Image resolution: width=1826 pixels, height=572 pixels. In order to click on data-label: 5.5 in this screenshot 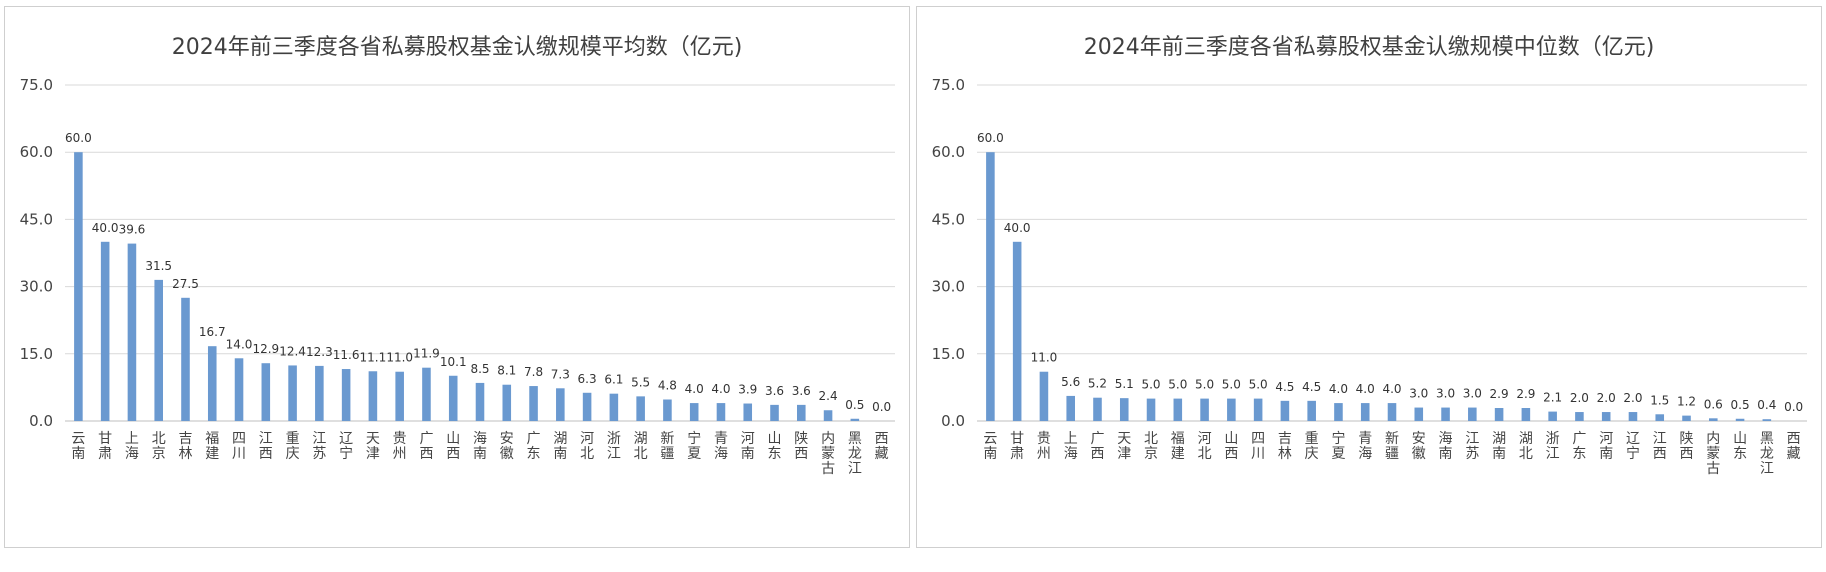, I will do `click(640, 382)`.